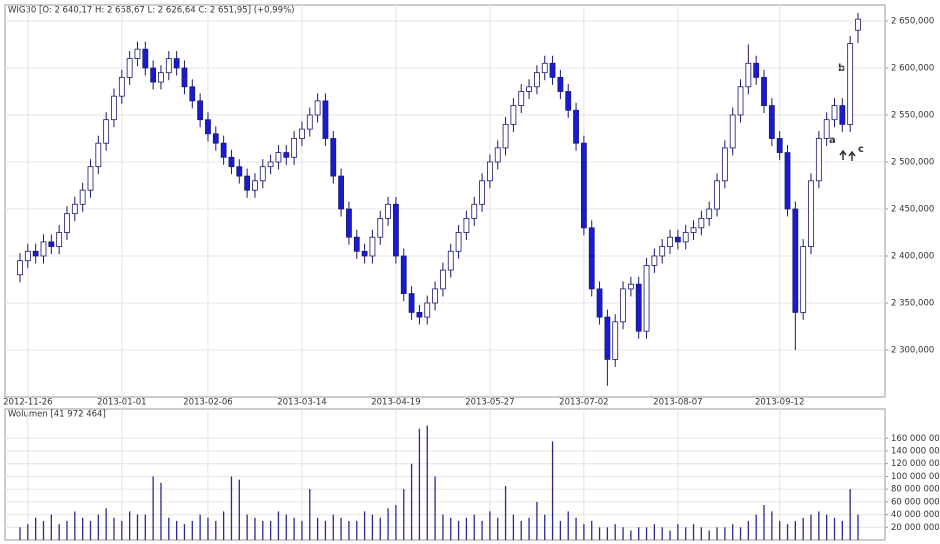 The height and width of the screenshot is (544, 940). I want to click on y-tick-label: 2 350,000, so click(912, 303).